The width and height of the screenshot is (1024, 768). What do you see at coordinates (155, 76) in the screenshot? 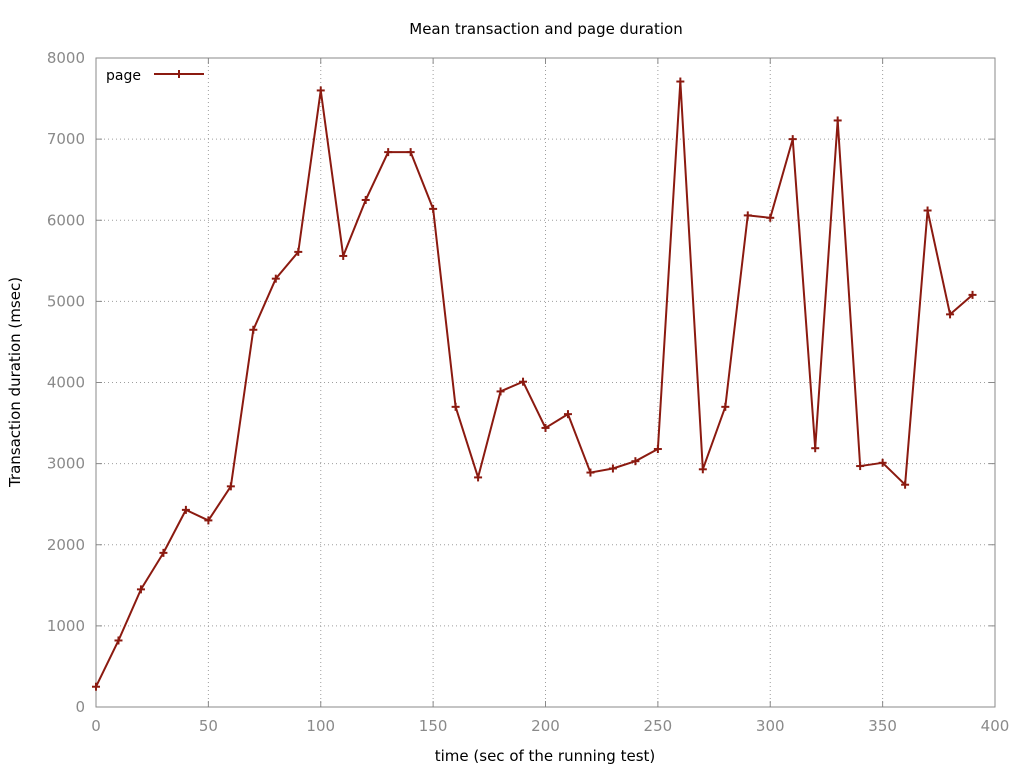
I see `legend: page` at bounding box center [155, 76].